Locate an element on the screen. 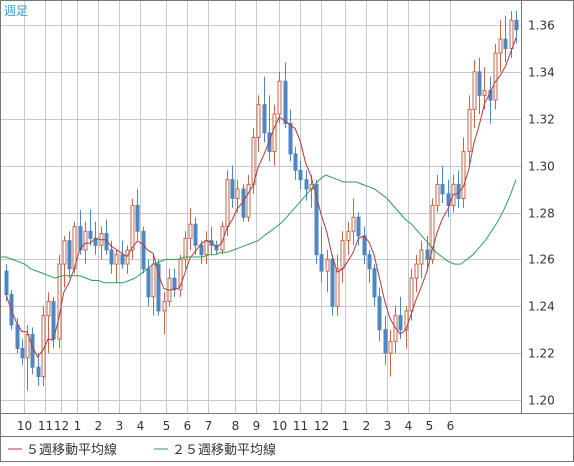  y-tick-label: 1.28 is located at coordinates (541, 214).